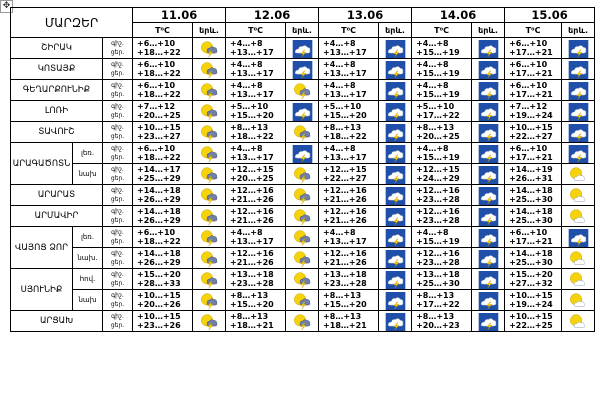  I want to click on day-temp: +18…+21, so click(252, 325).